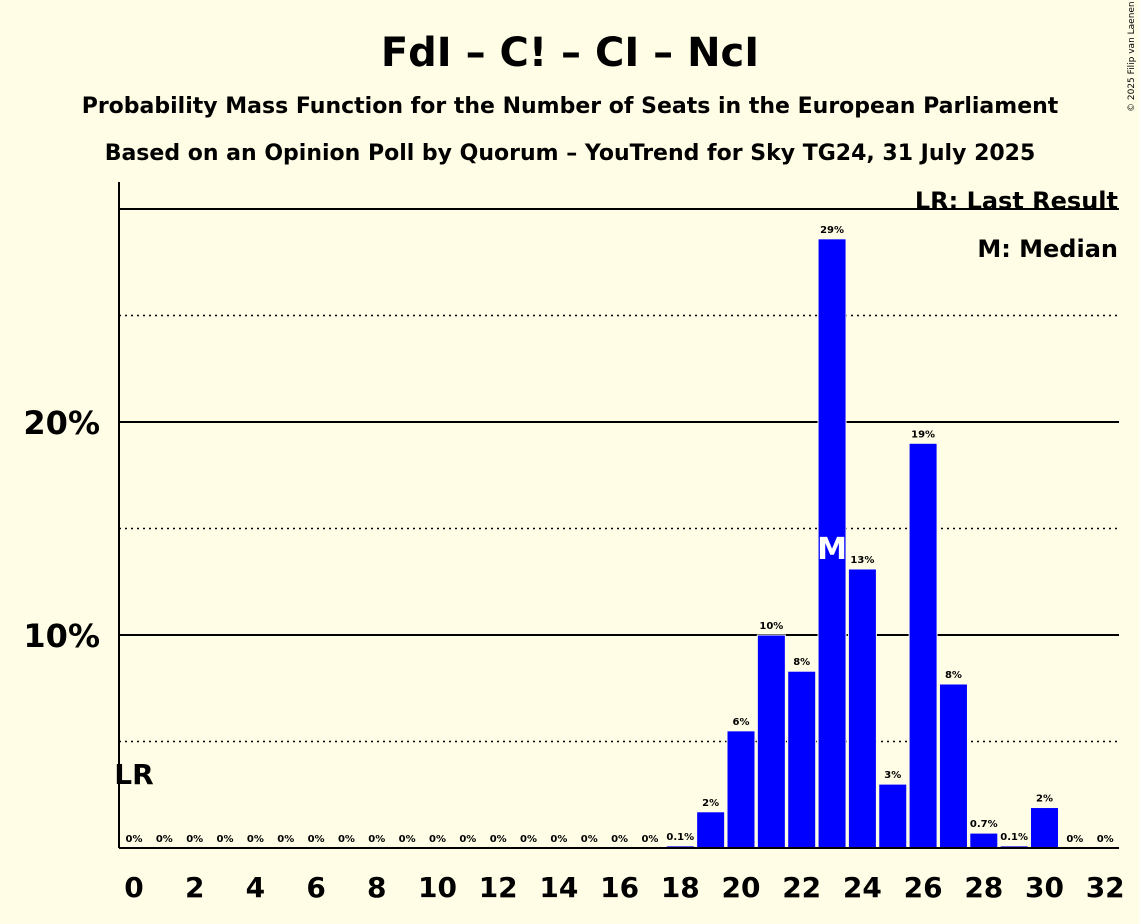  I want to click on x-tick-label: 0, so click(133, 887).